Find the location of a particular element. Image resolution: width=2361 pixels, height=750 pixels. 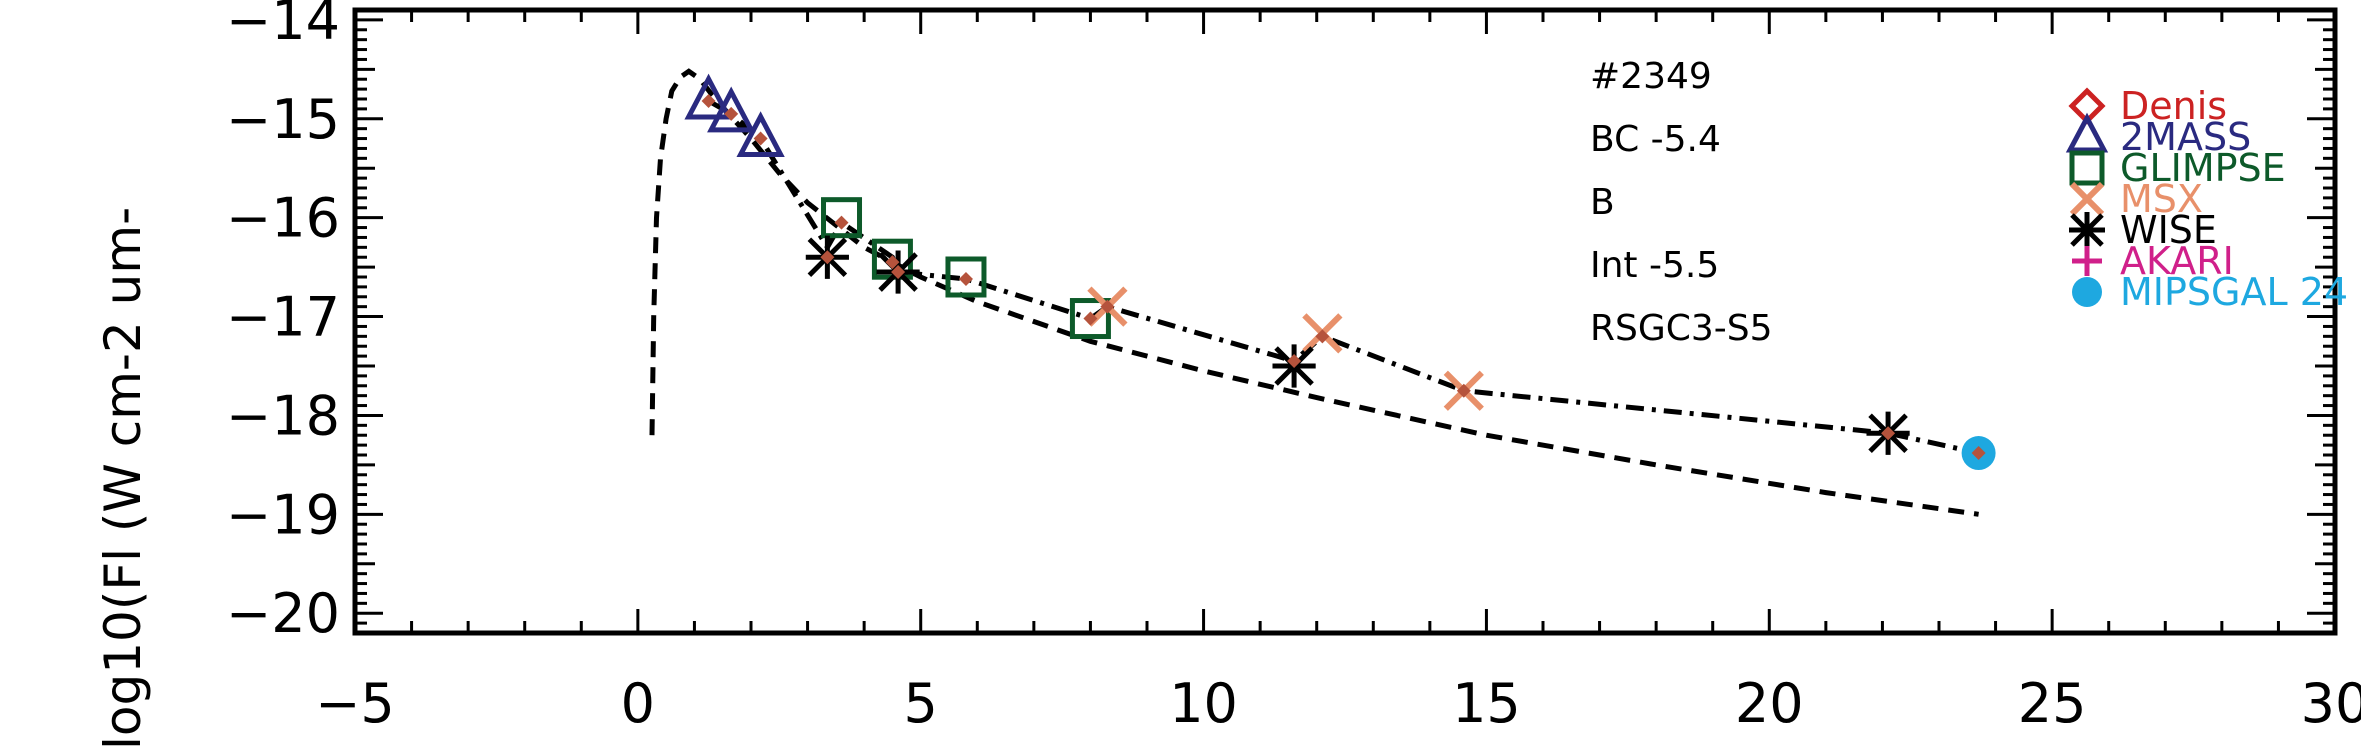

x-tick-label: 30 is located at coordinates (2331, 703).